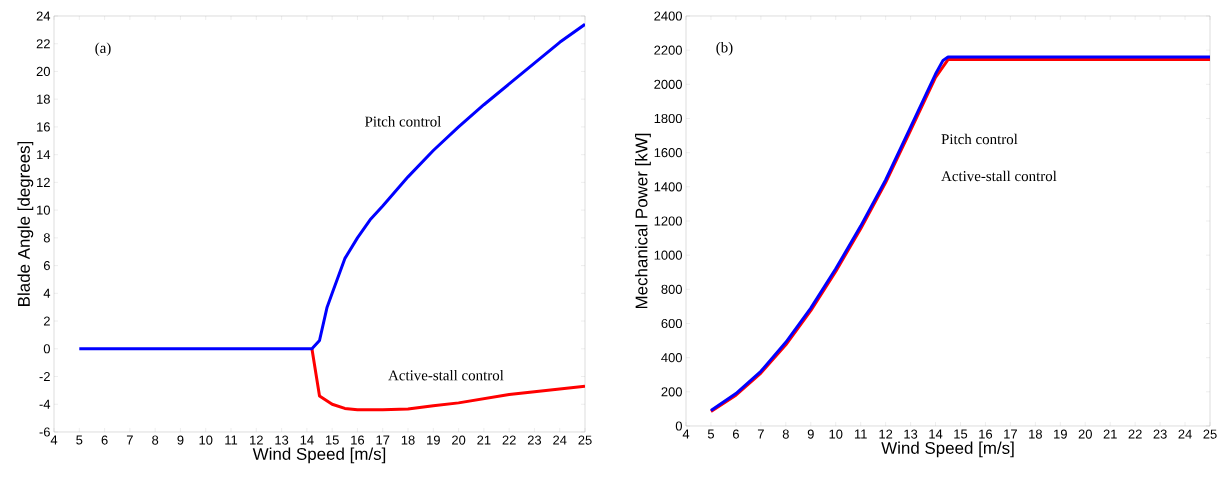  What do you see at coordinates (671, 323) in the screenshot?
I see `y-tick-label: 600` at bounding box center [671, 323].